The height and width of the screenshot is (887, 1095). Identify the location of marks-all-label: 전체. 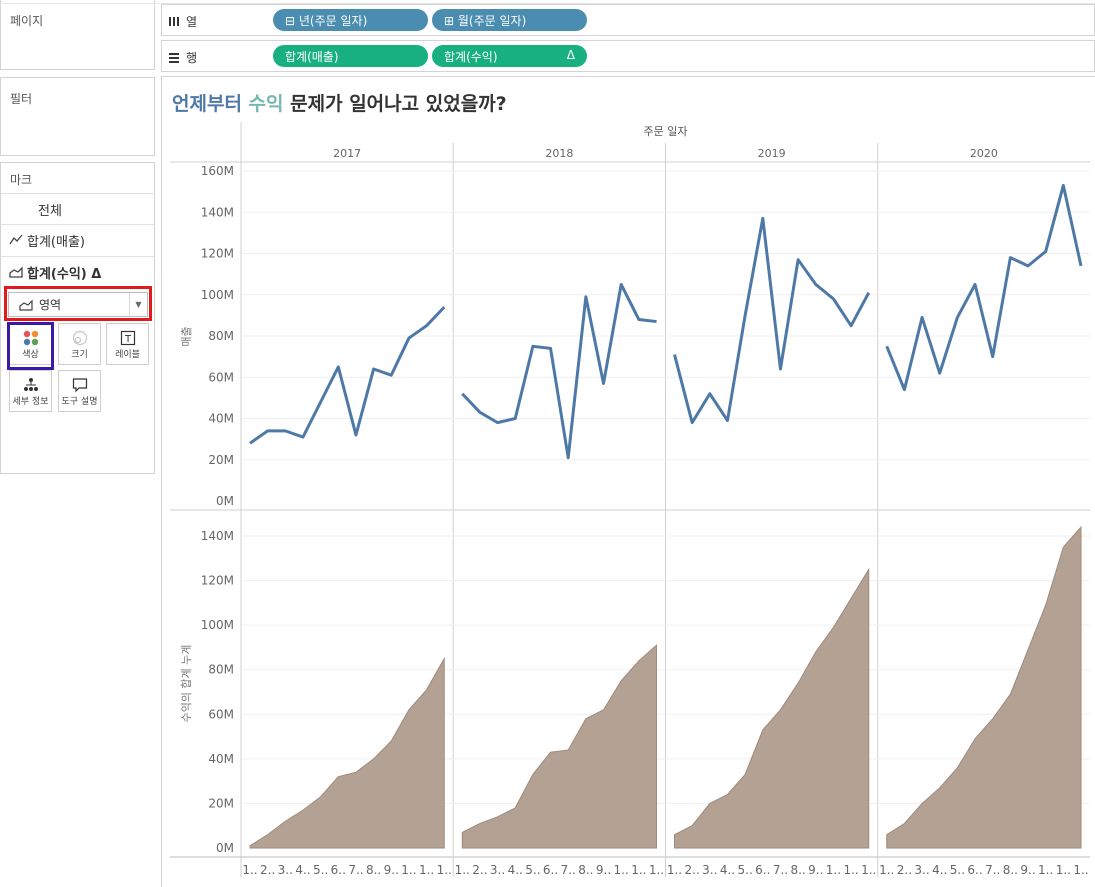
(50, 211).